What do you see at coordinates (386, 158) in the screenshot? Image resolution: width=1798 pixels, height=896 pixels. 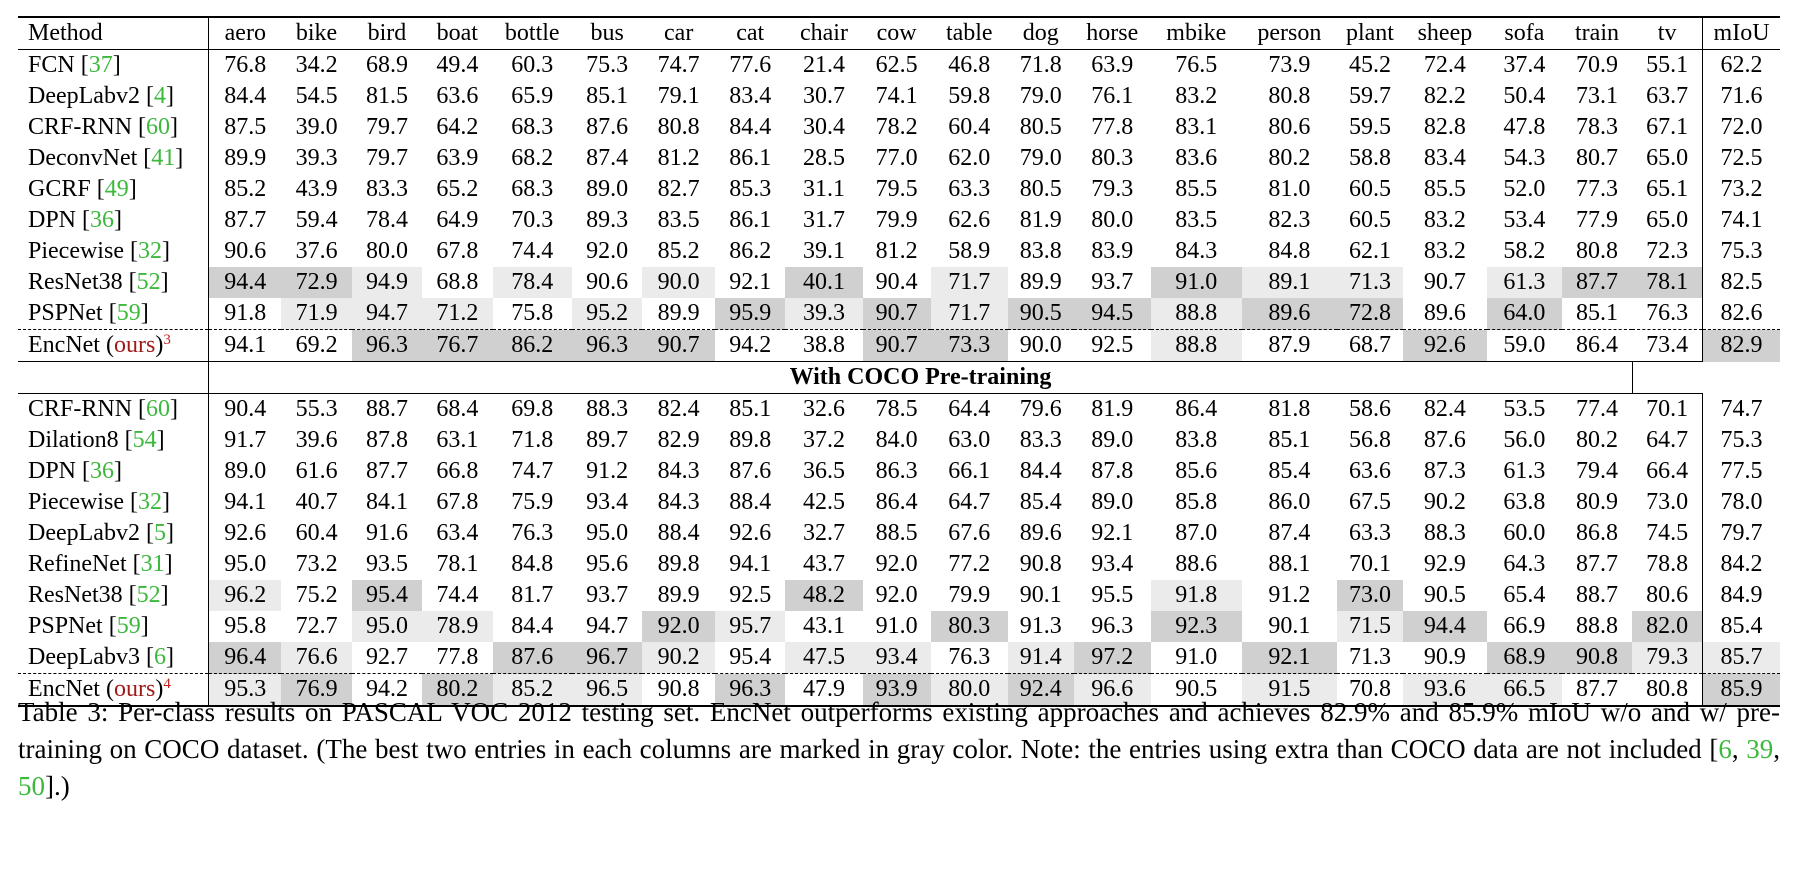 I see `value-cell: 79.7` at bounding box center [386, 158].